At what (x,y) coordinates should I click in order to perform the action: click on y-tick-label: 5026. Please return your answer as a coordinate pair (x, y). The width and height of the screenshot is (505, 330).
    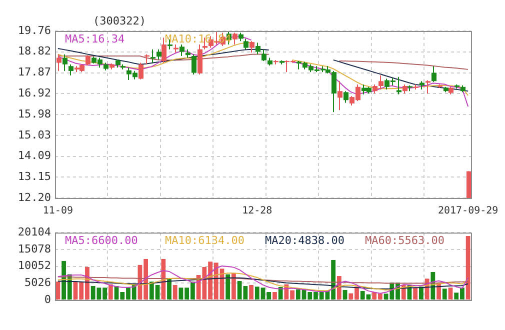
    Looking at the image, I should click on (37, 283).